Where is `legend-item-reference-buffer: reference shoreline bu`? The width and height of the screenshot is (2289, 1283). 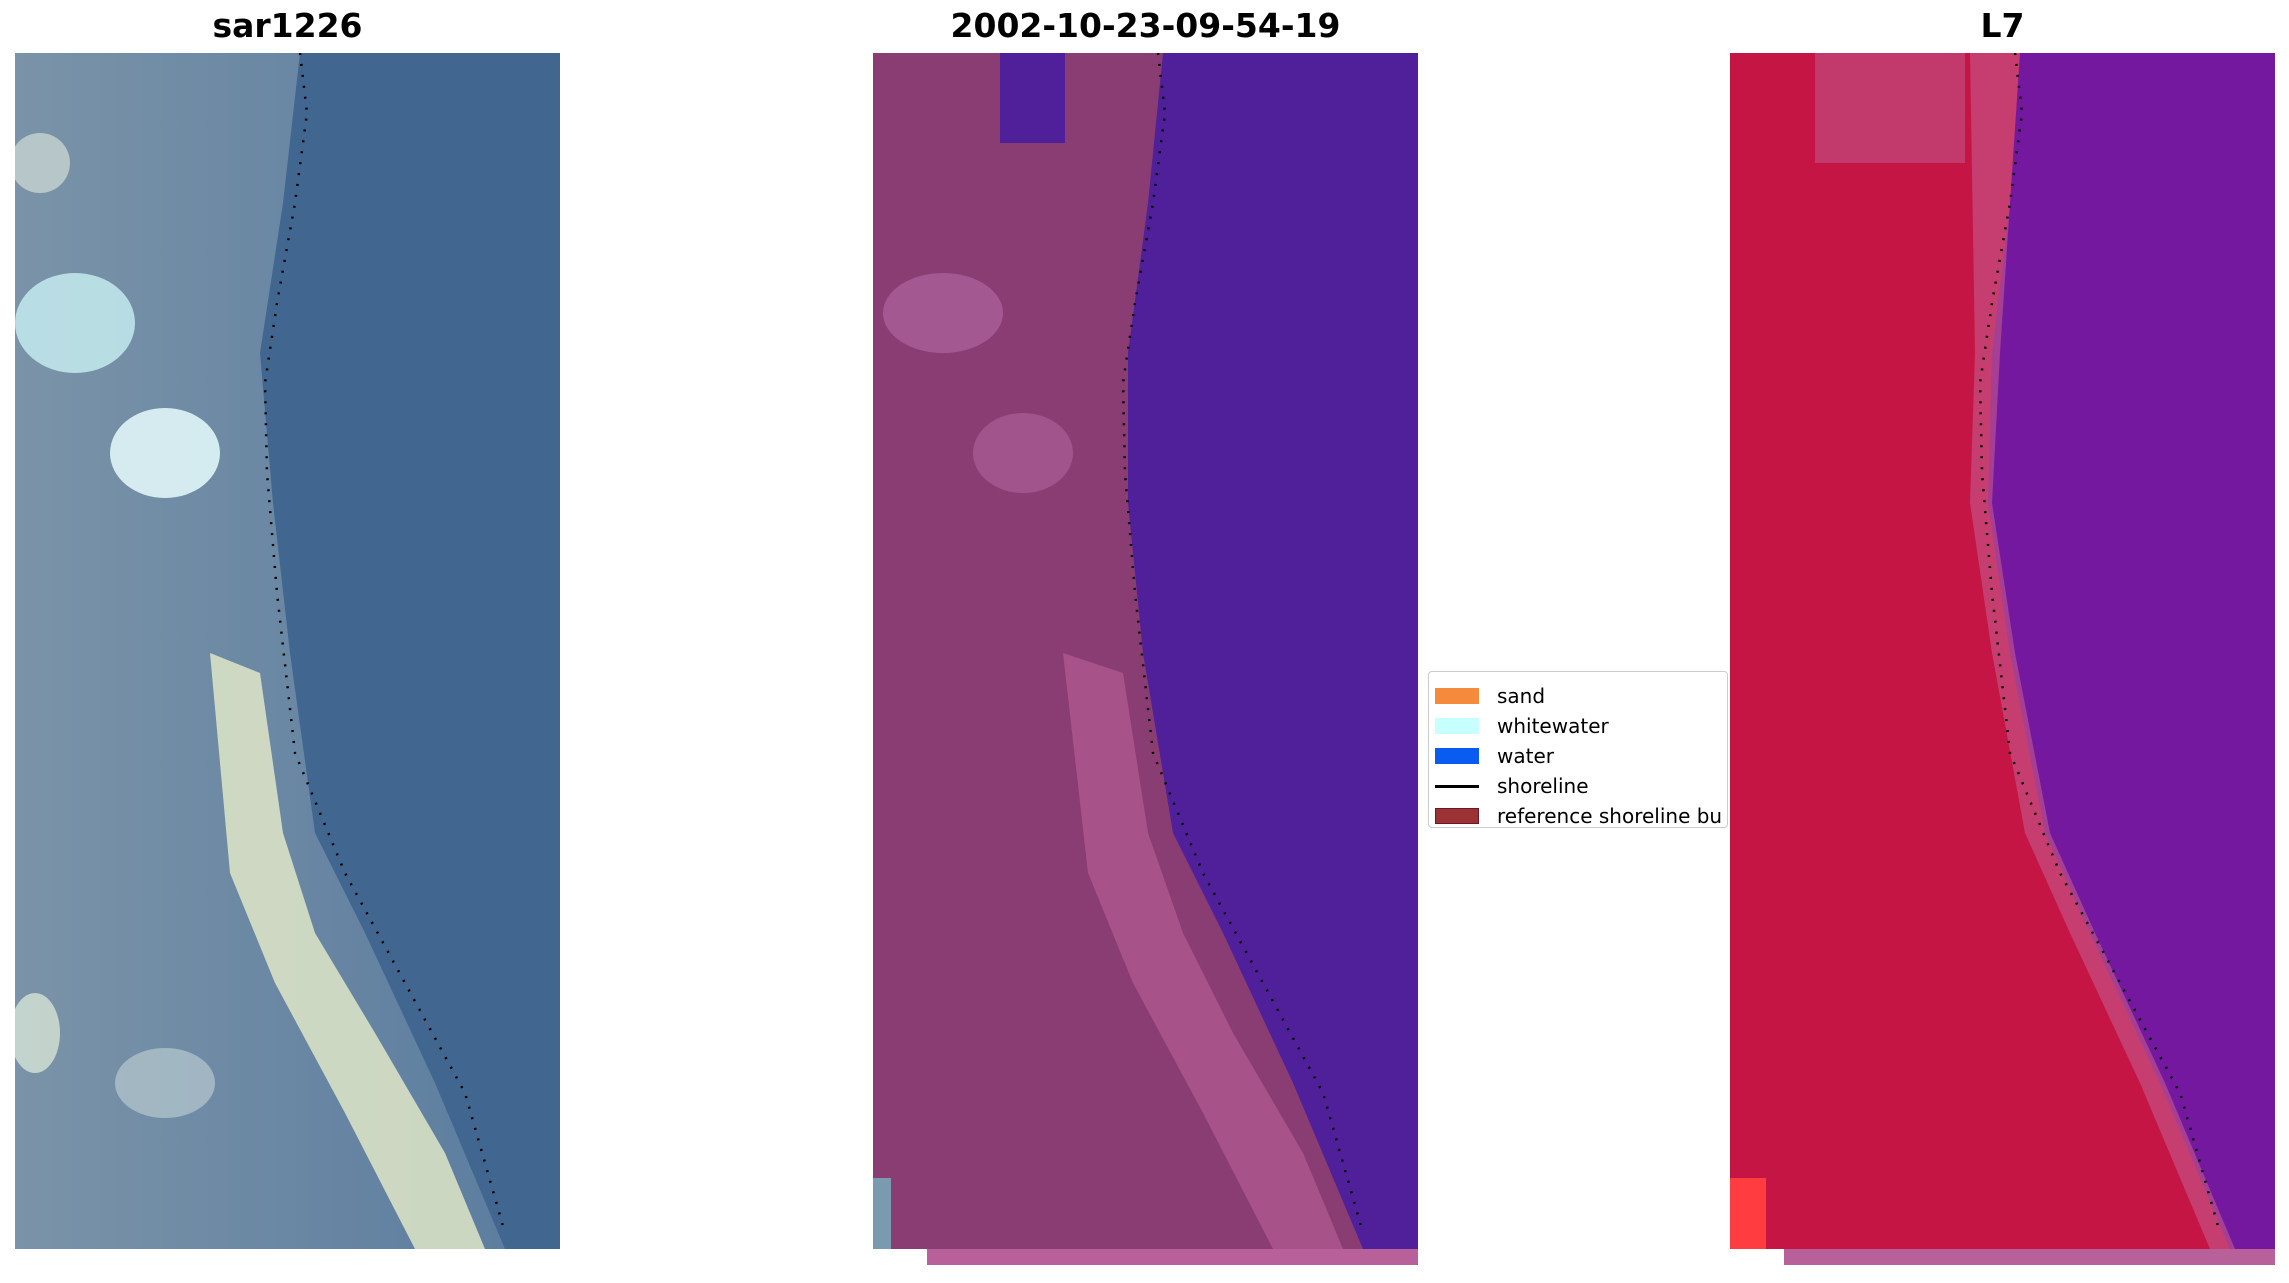
legend-item-reference-buffer: reference shoreline bu is located at coordinates (1576, 814).